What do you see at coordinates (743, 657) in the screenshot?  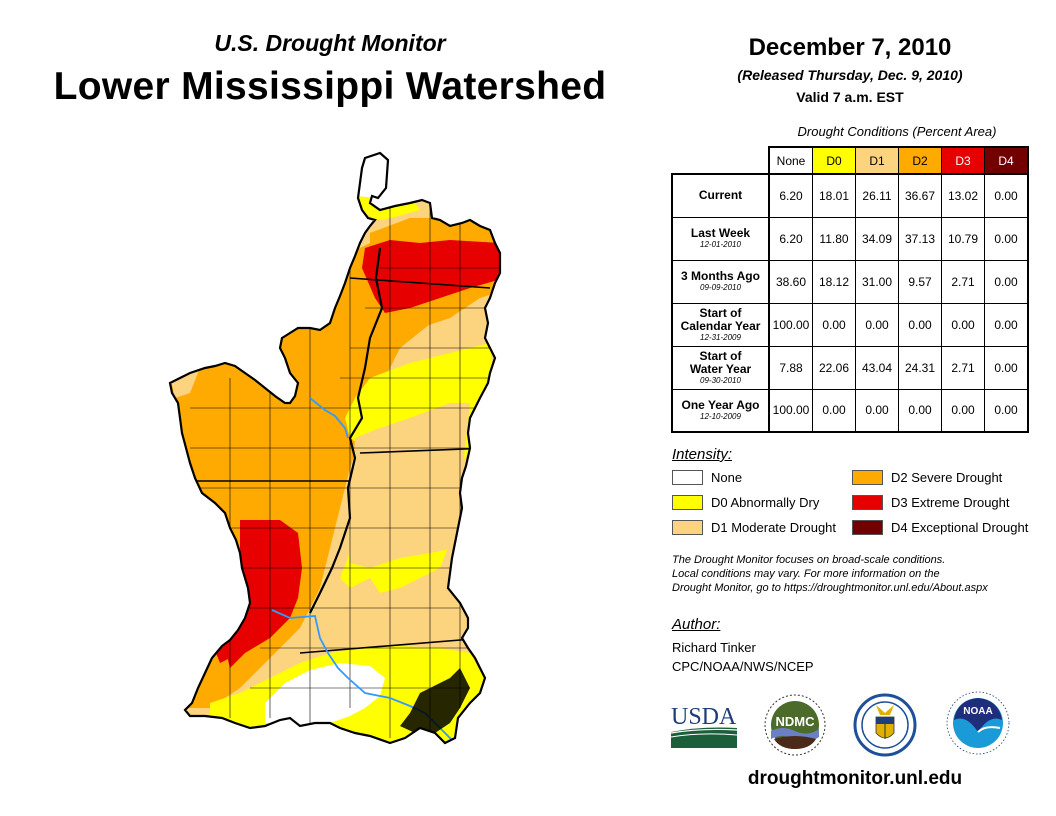 I see `author-block: Richard Tinker CPC/NOAA/NWS/NCEP` at bounding box center [743, 657].